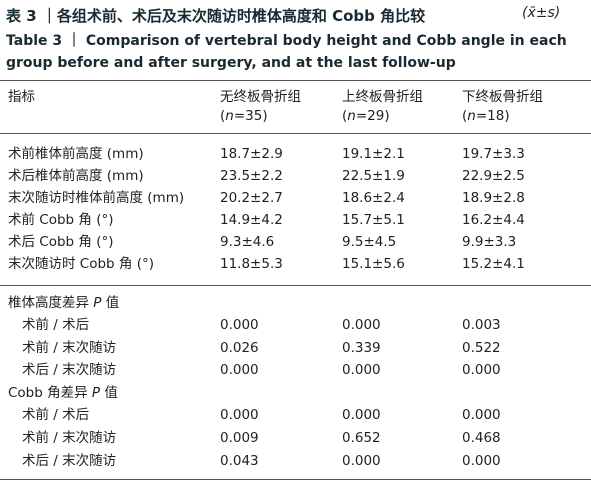 This screenshot has height=495, width=591. What do you see at coordinates (361, 348) in the screenshot?
I see `row-value: 0.339` at bounding box center [361, 348].